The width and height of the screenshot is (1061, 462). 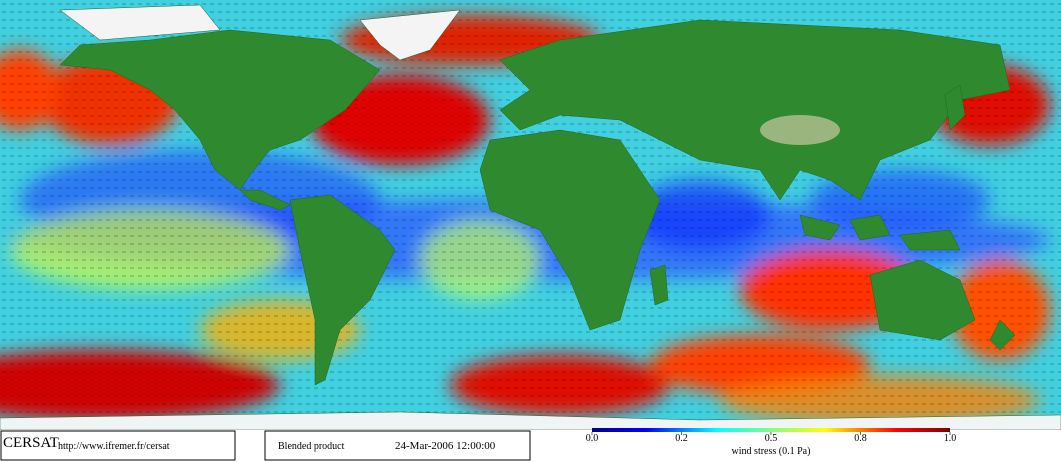 What do you see at coordinates (592, 438) in the screenshot?
I see `colorbar-tick-label: 0.0` at bounding box center [592, 438].